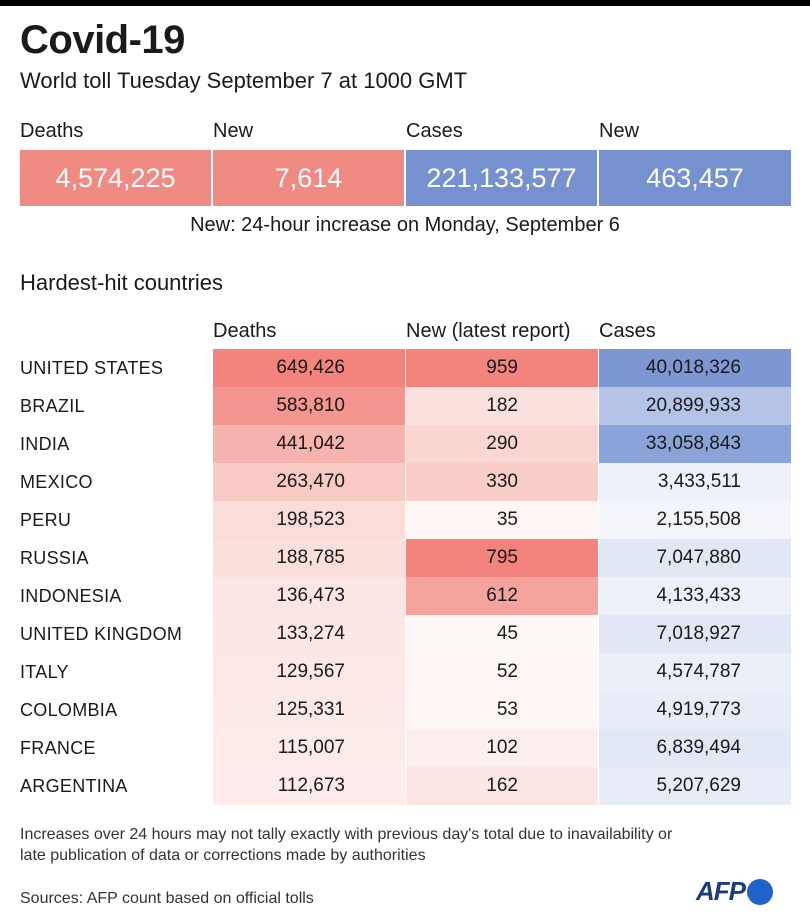 The width and height of the screenshot is (810, 924). What do you see at coordinates (502, 786) in the screenshot?
I see `new-cell: 162` at bounding box center [502, 786].